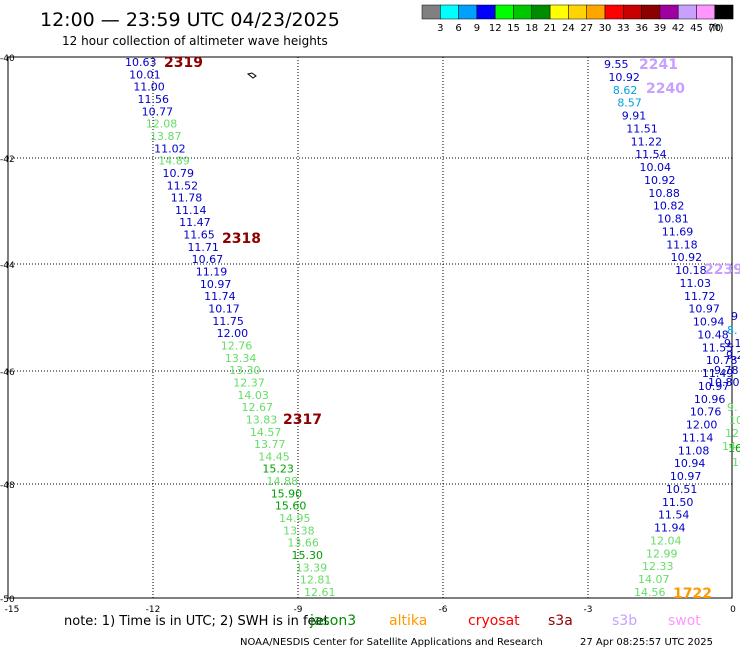 This screenshot has width=740, height=650. I want to click on wave-height-value: 14.88, so click(283, 481).